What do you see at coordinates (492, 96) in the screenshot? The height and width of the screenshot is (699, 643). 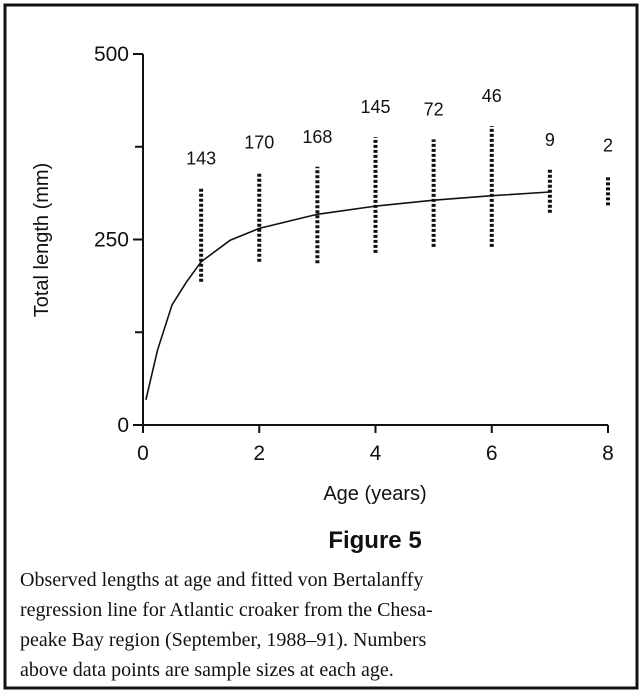 I see `sample-size: 46` at bounding box center [492, 96].